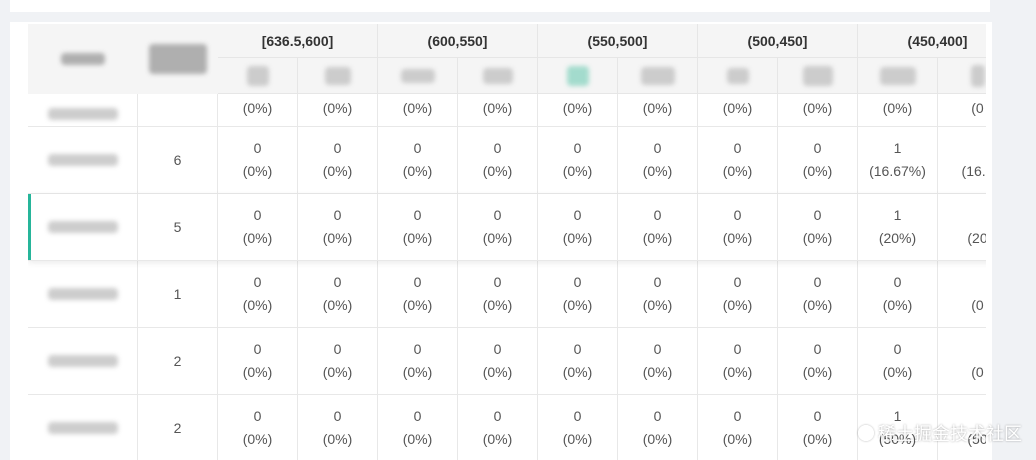 The image size is (1036, 460). Describe the element at coordinates (83, 59) in the screenshot. I see `blurred-header-label` at that location.